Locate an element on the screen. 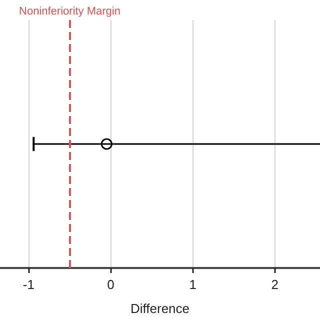 The image size is (320, 320). x-tick-label: 0 is located at coordinates (110, 284).